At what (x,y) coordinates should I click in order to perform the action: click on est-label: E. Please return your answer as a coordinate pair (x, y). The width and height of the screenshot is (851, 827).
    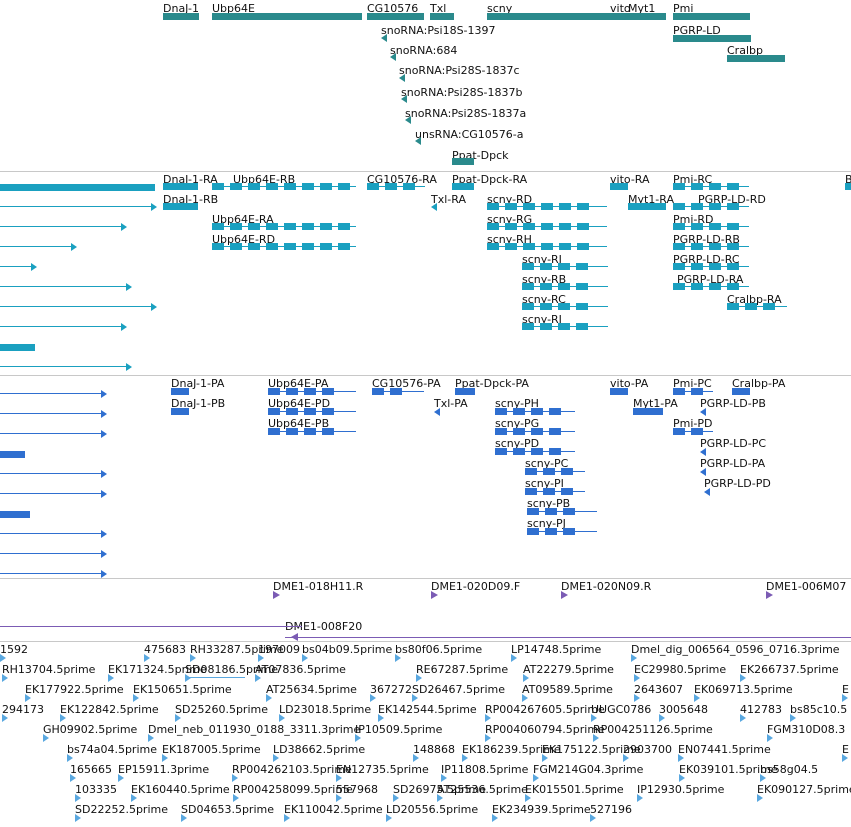
    Looking at the image, I should click on (845, 689).